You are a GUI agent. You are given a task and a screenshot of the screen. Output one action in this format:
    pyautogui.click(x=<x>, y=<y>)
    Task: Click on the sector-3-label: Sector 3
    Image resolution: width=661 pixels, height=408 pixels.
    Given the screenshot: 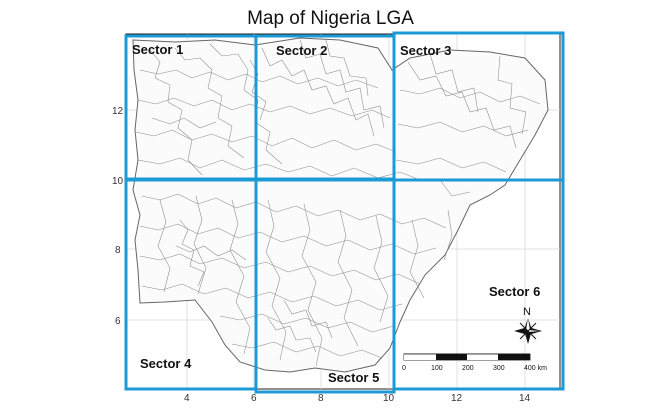 What is the action you would take?
    pyautogui.click(x=425, y=50)
    